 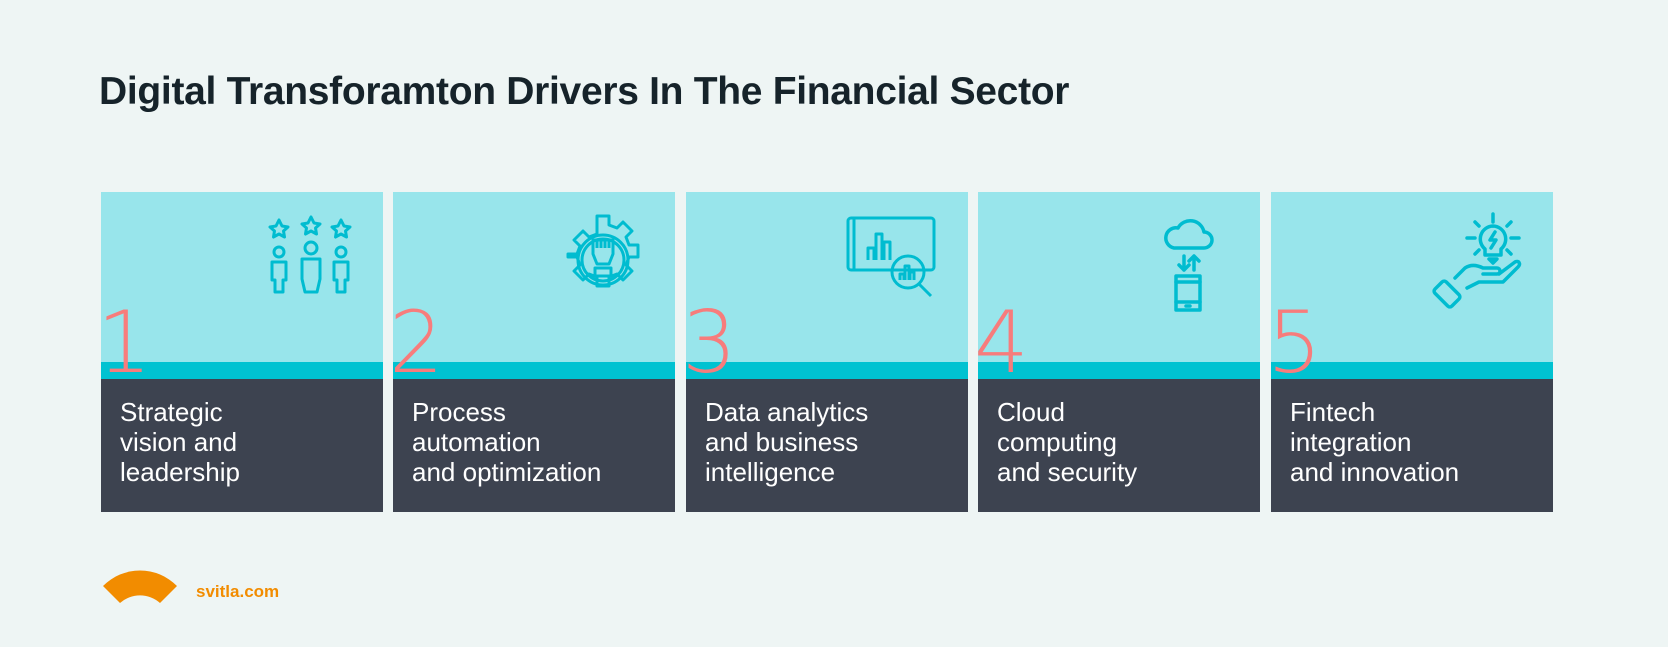 What do you see at coordinates (459, 412) in the screenshot?
I see `label-line: Process` at bounding box center [459, 412].